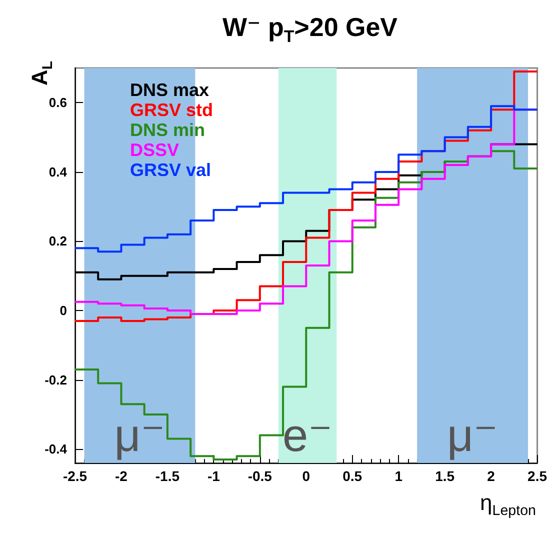 Image resolution: width=550 pixels, height=540 pixels. Describe the element at coordinates (57, 241) in the screenshot. I see `y-tick-label: 0.2` at that location.